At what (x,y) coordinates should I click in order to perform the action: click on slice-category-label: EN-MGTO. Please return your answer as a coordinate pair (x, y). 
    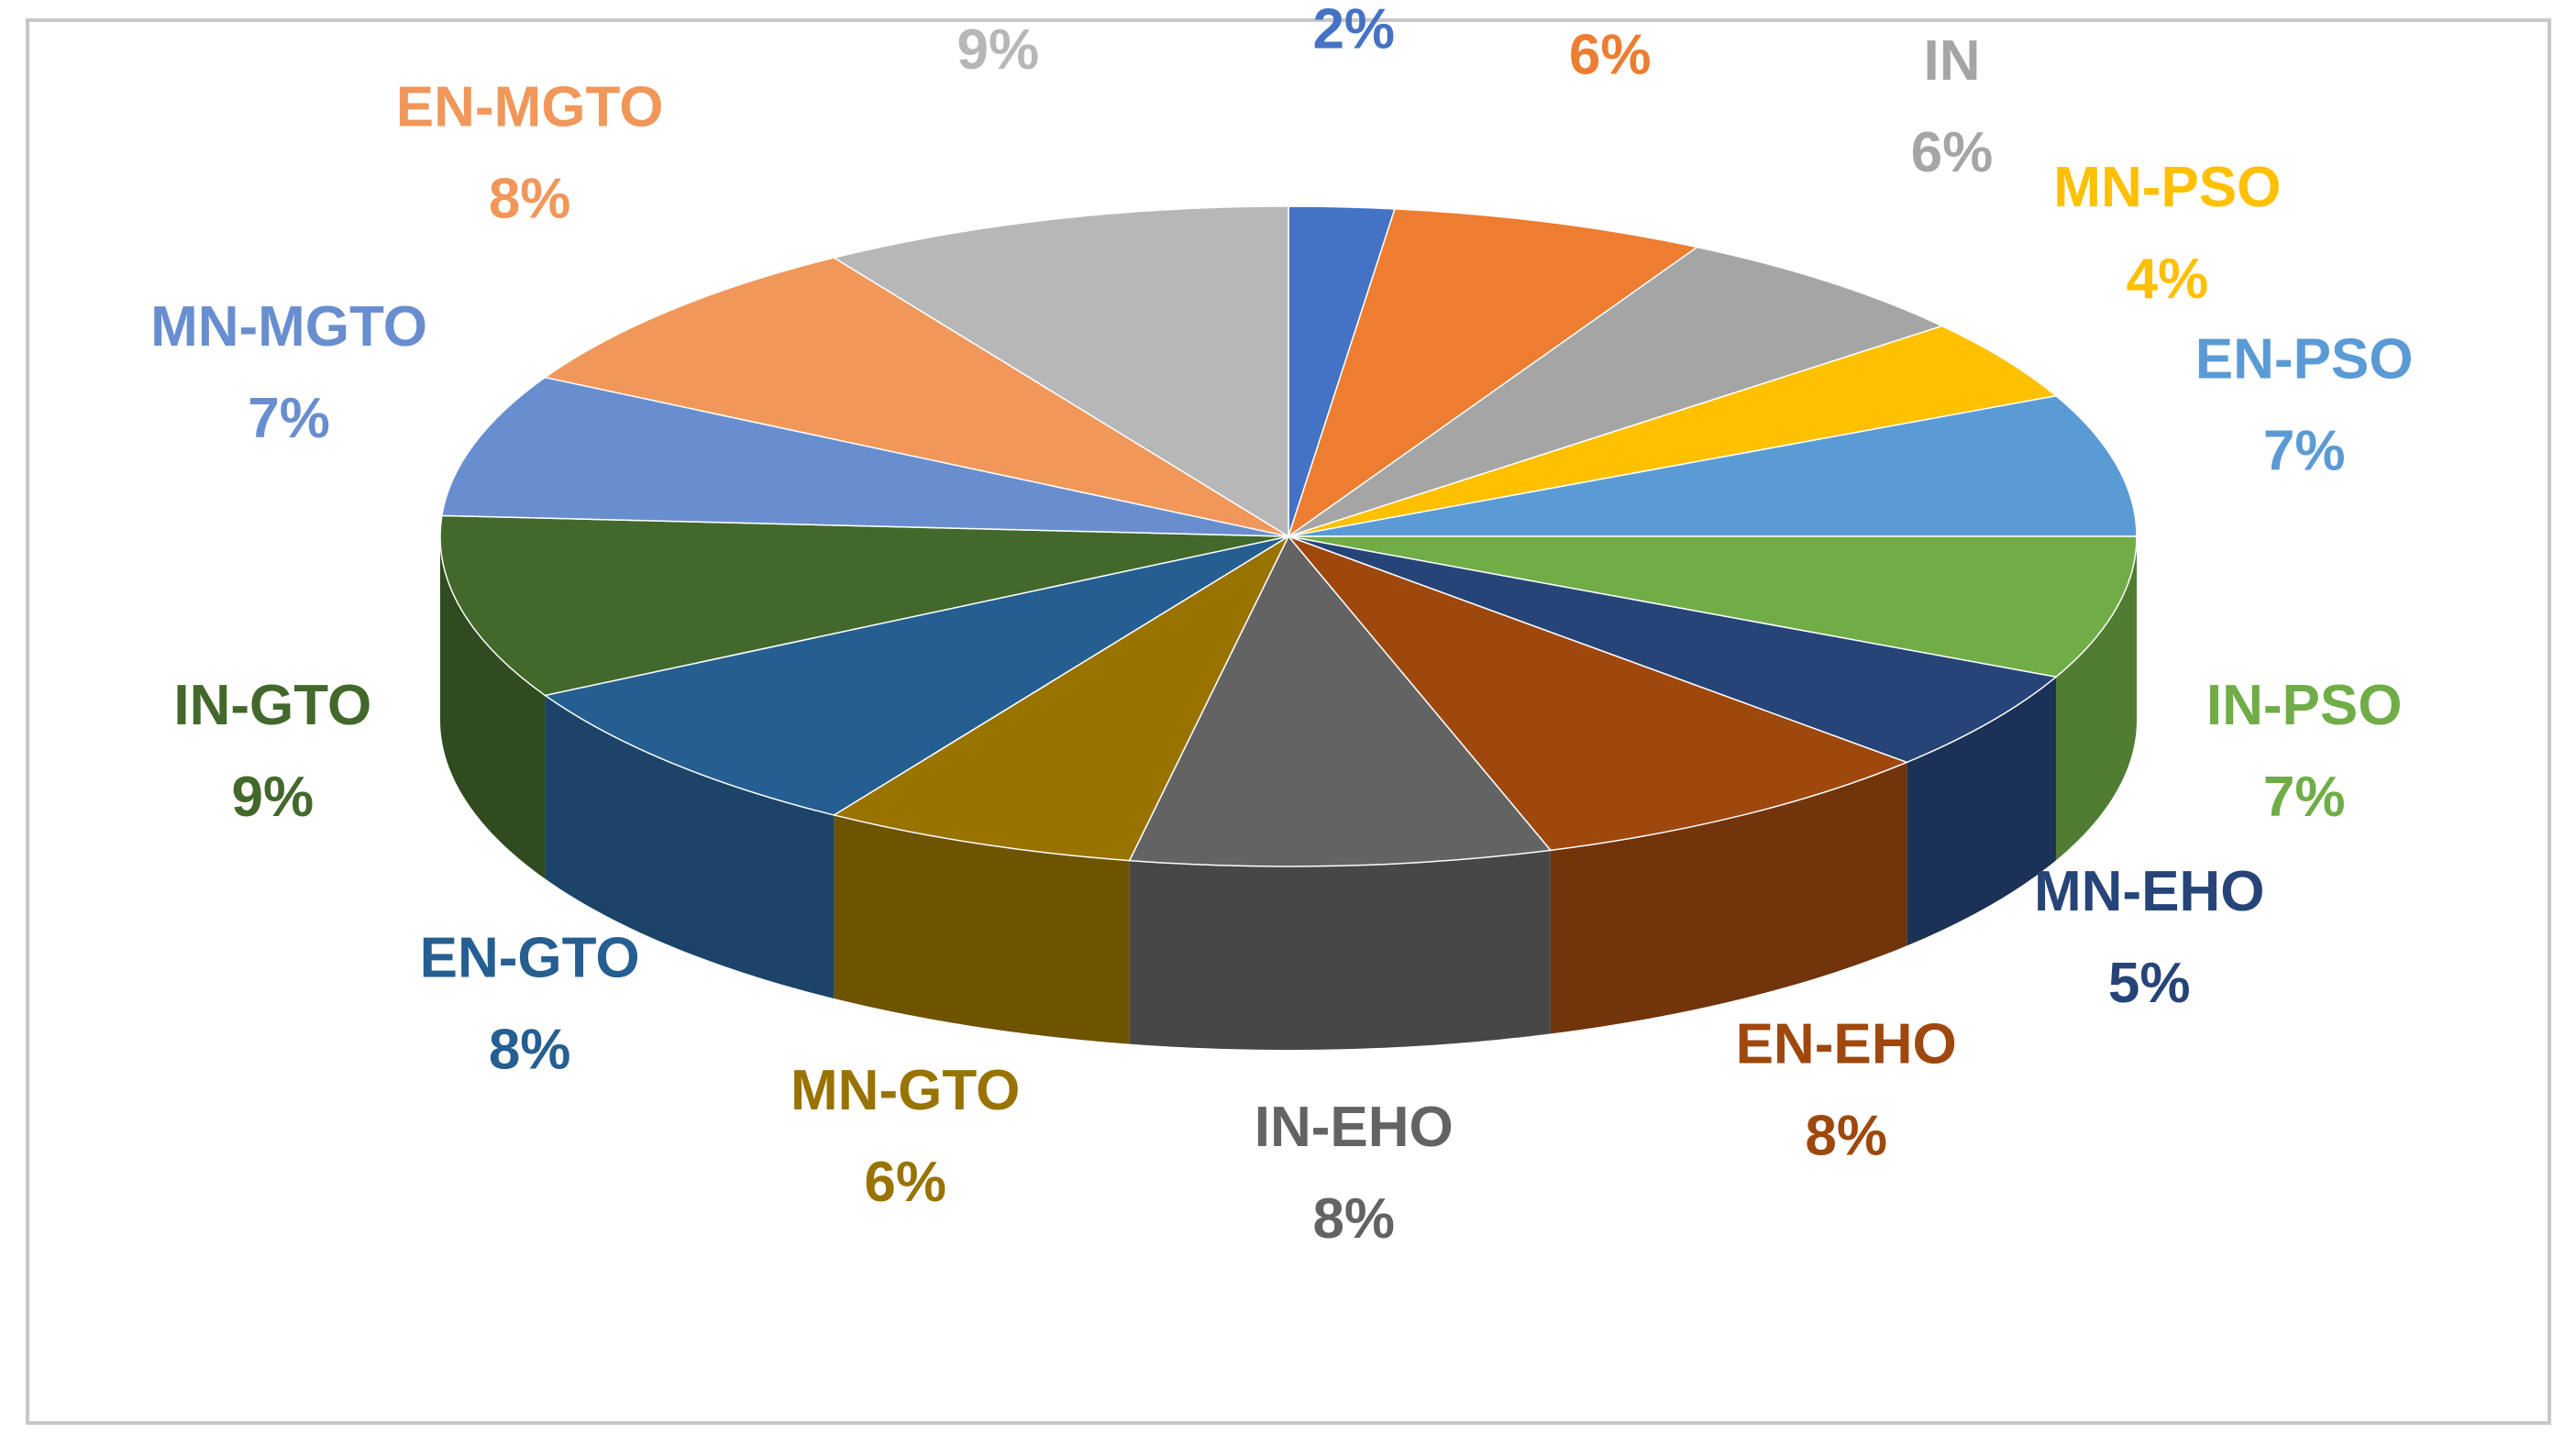
    Looking at the image, I should click on (530, 107).